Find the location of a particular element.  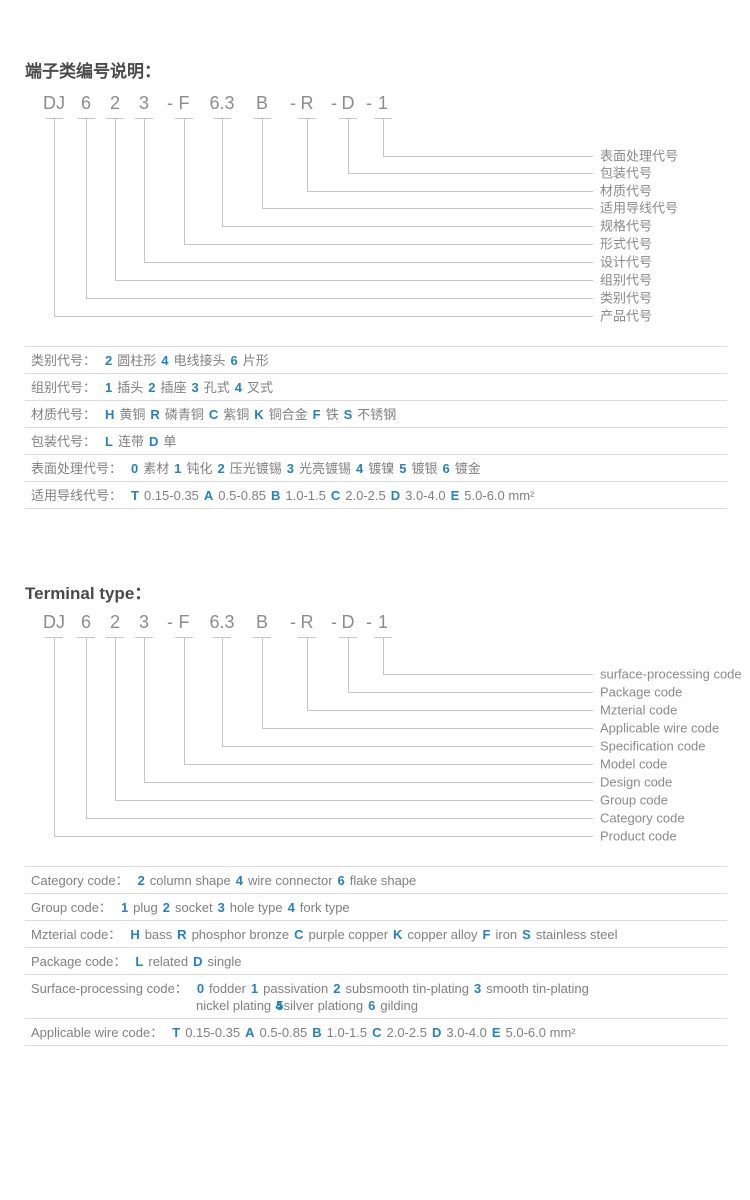

text-value: 插头 is located at coordinates (130, 387).